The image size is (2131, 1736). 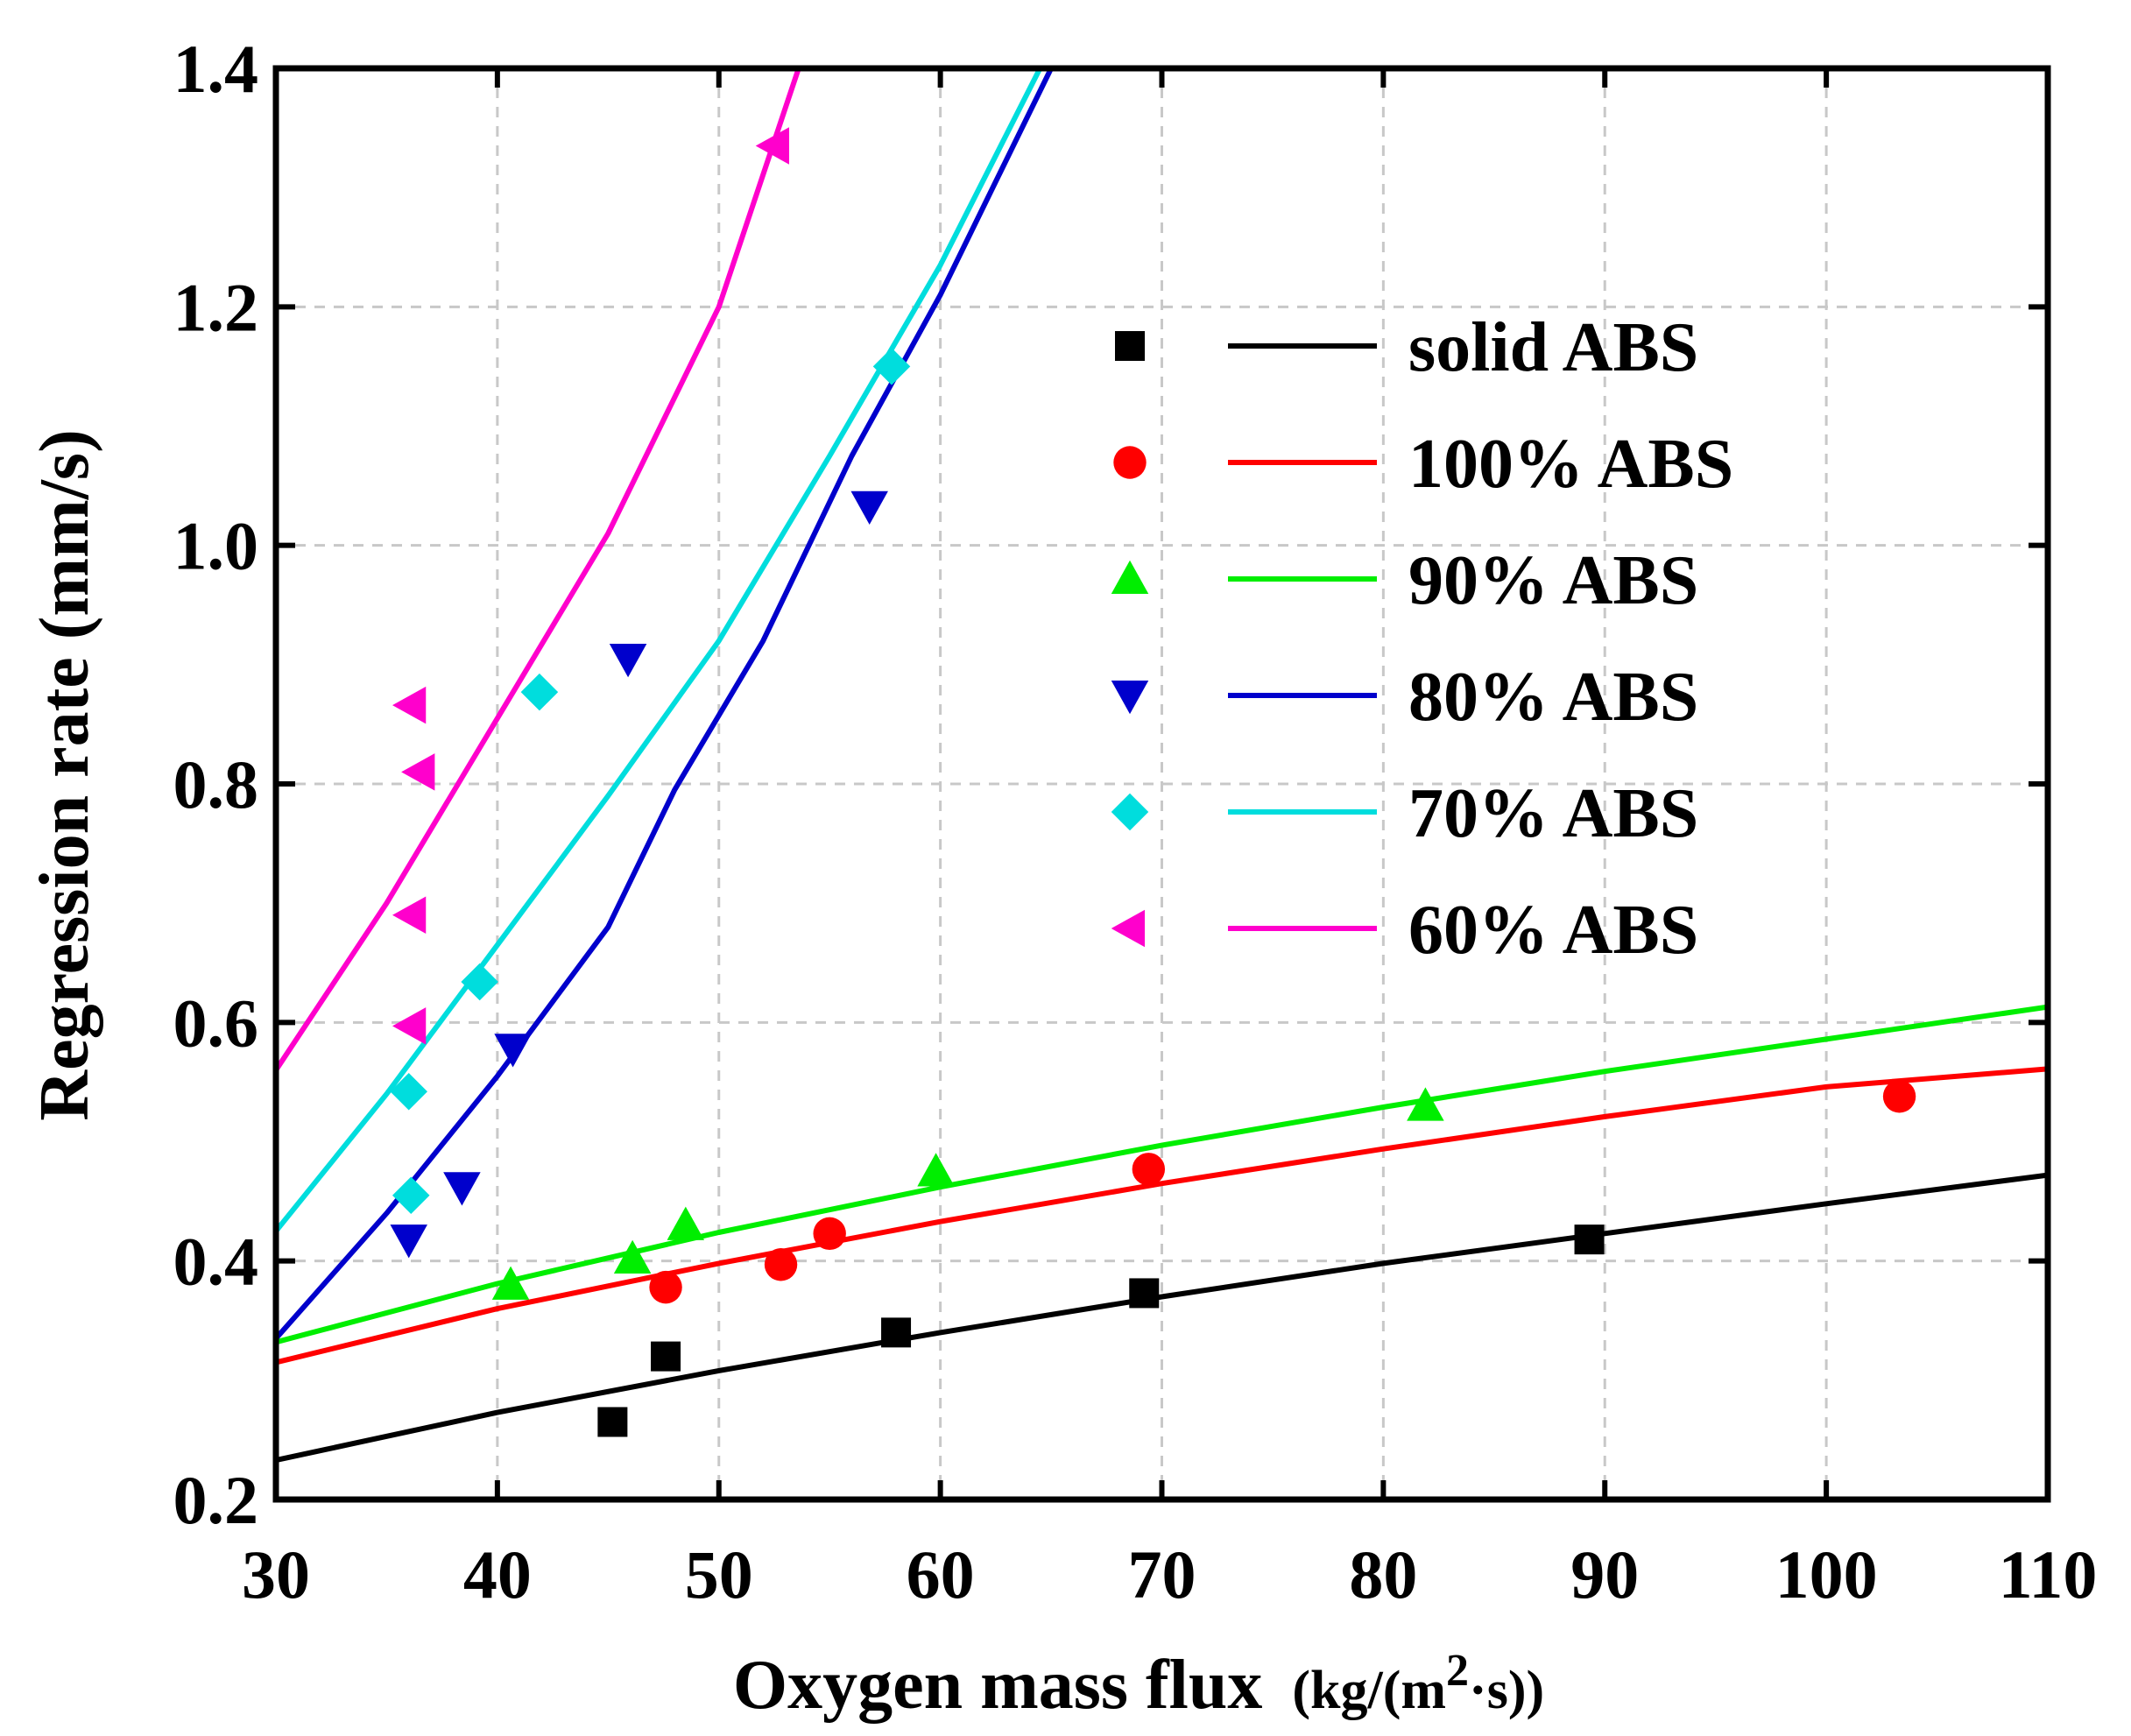 I want to click on x-axis-unit-pre: (kg/(m, so click(x=1369, y=1690).